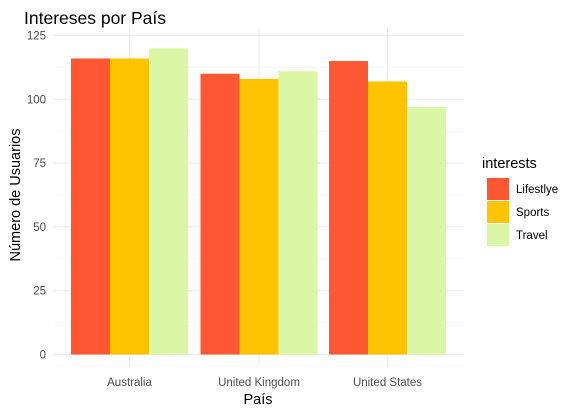 This screenshot has height=415, width=574. Describe the element at coordinates (16, 195) in the screenshot. I see `y-axis-title: Número de Usuarios` at that location.